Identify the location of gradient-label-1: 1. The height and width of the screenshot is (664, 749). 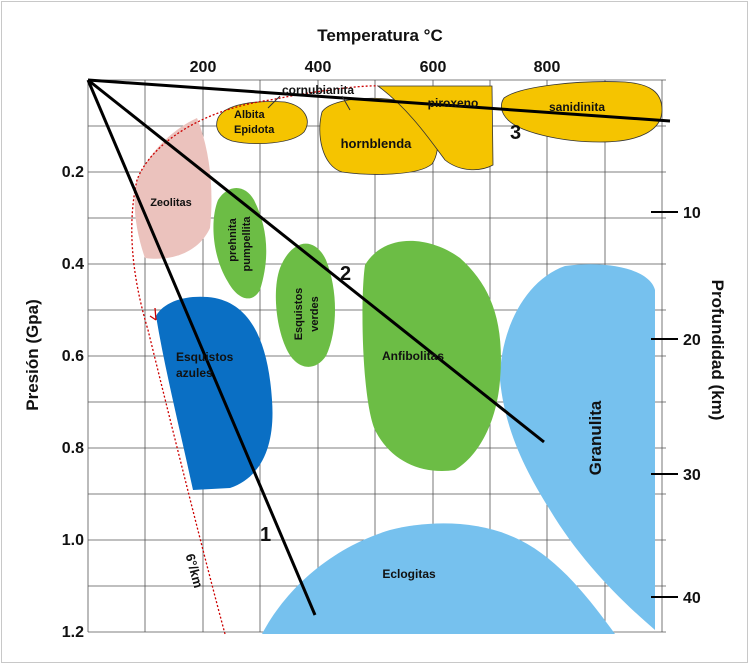
(265, 535).